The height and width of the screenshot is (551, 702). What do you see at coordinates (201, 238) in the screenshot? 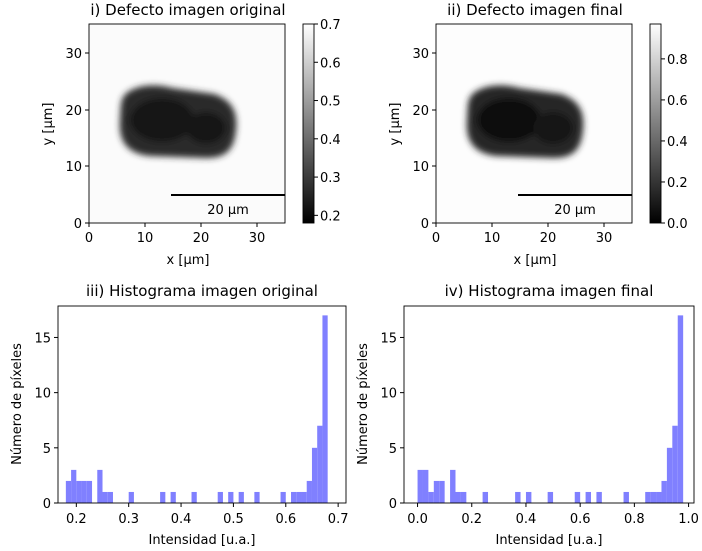
I see `panel-i-xtick: 20` at bounding box center [201, 238].